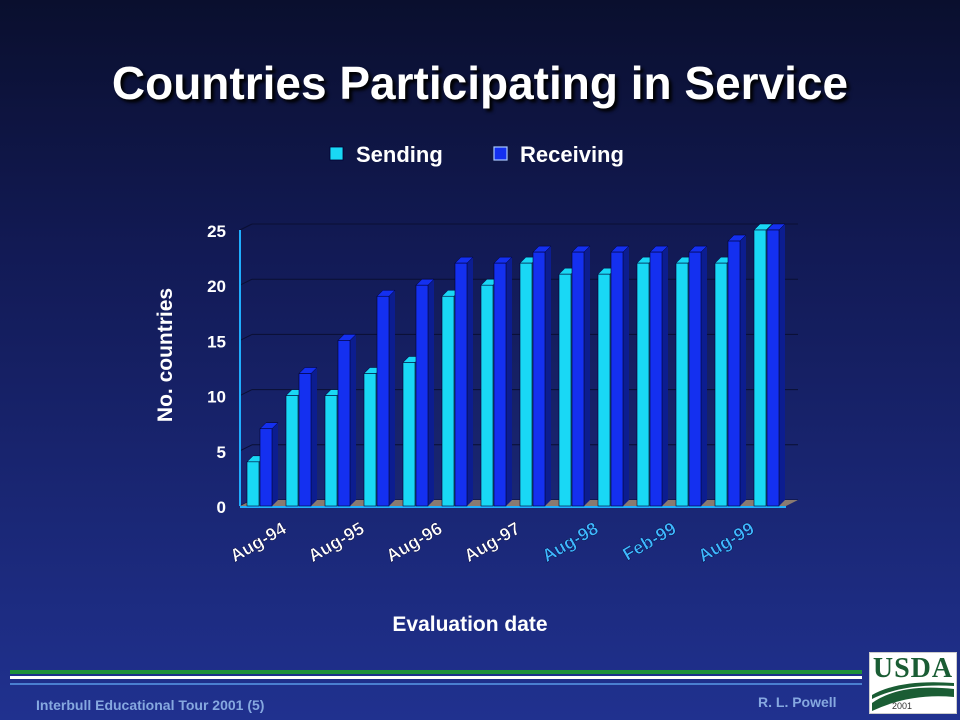  I want to click on slide-title: Countries Participating in Service, so click(480, 83).